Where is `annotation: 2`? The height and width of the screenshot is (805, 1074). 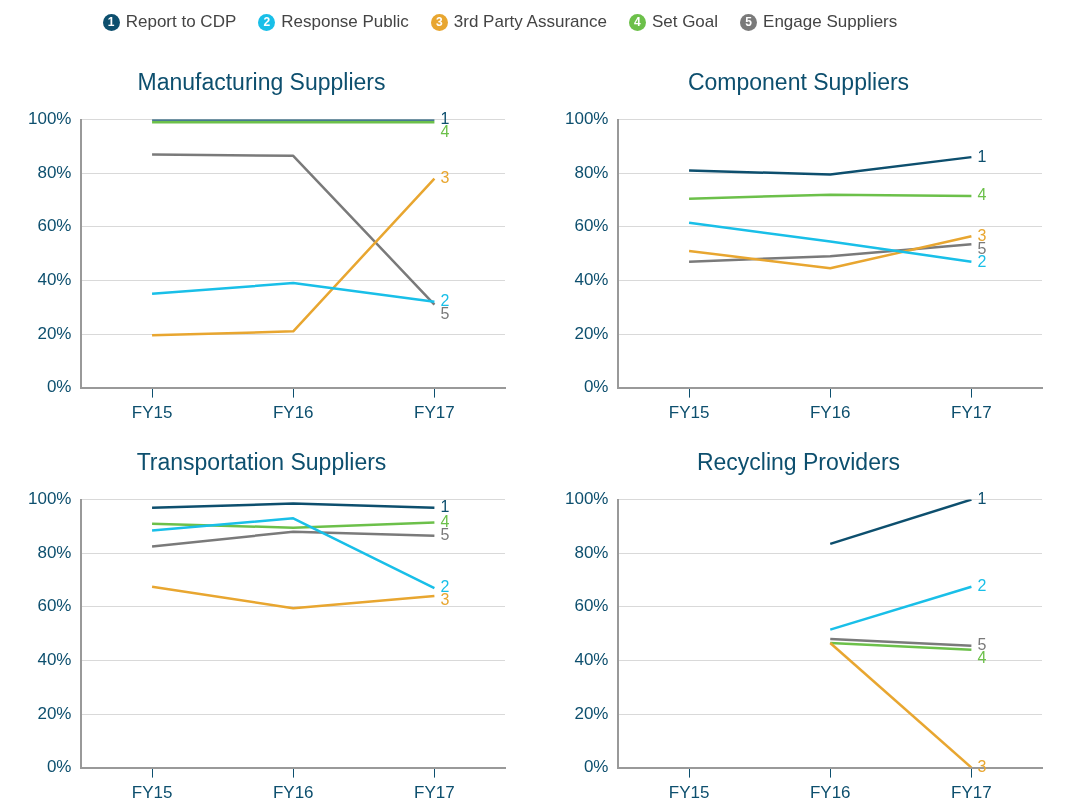
annotation: 2 is located at coordinates (982, 586).